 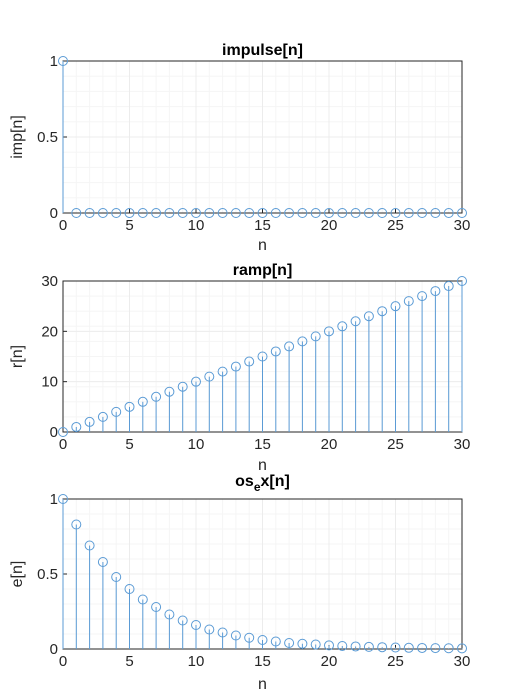 I want to click on title-main: os, so click(x=244, y=481).